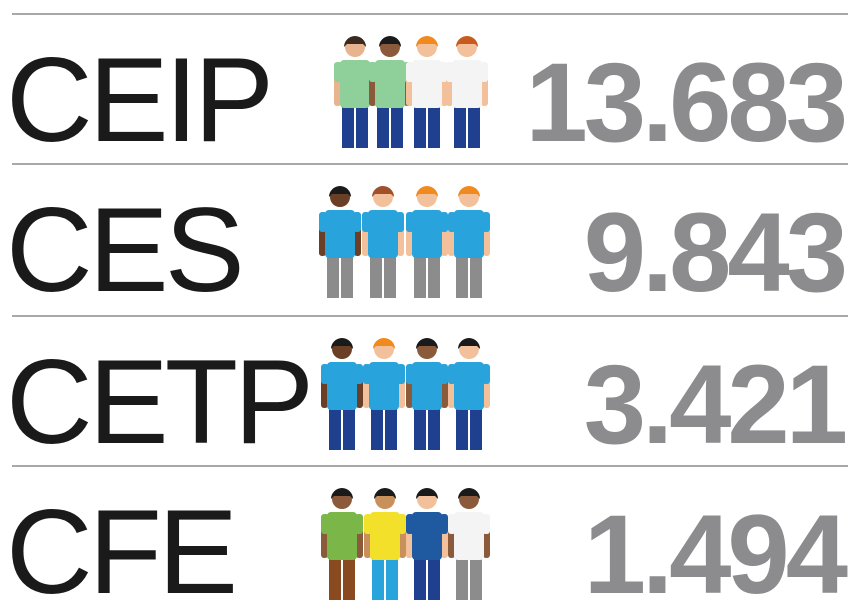  Describe the element at coordinates (158, 402) in the screenshot. I see `row-label: CETP` at that location.